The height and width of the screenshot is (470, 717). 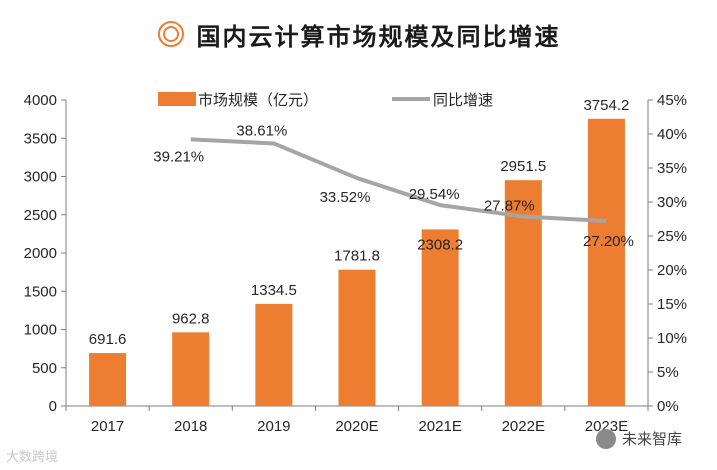 What do you see at coordinates (652, 439) in the screenshot?
I see `watermark-right-label: 未来智库` at bounding box center [652, 439].